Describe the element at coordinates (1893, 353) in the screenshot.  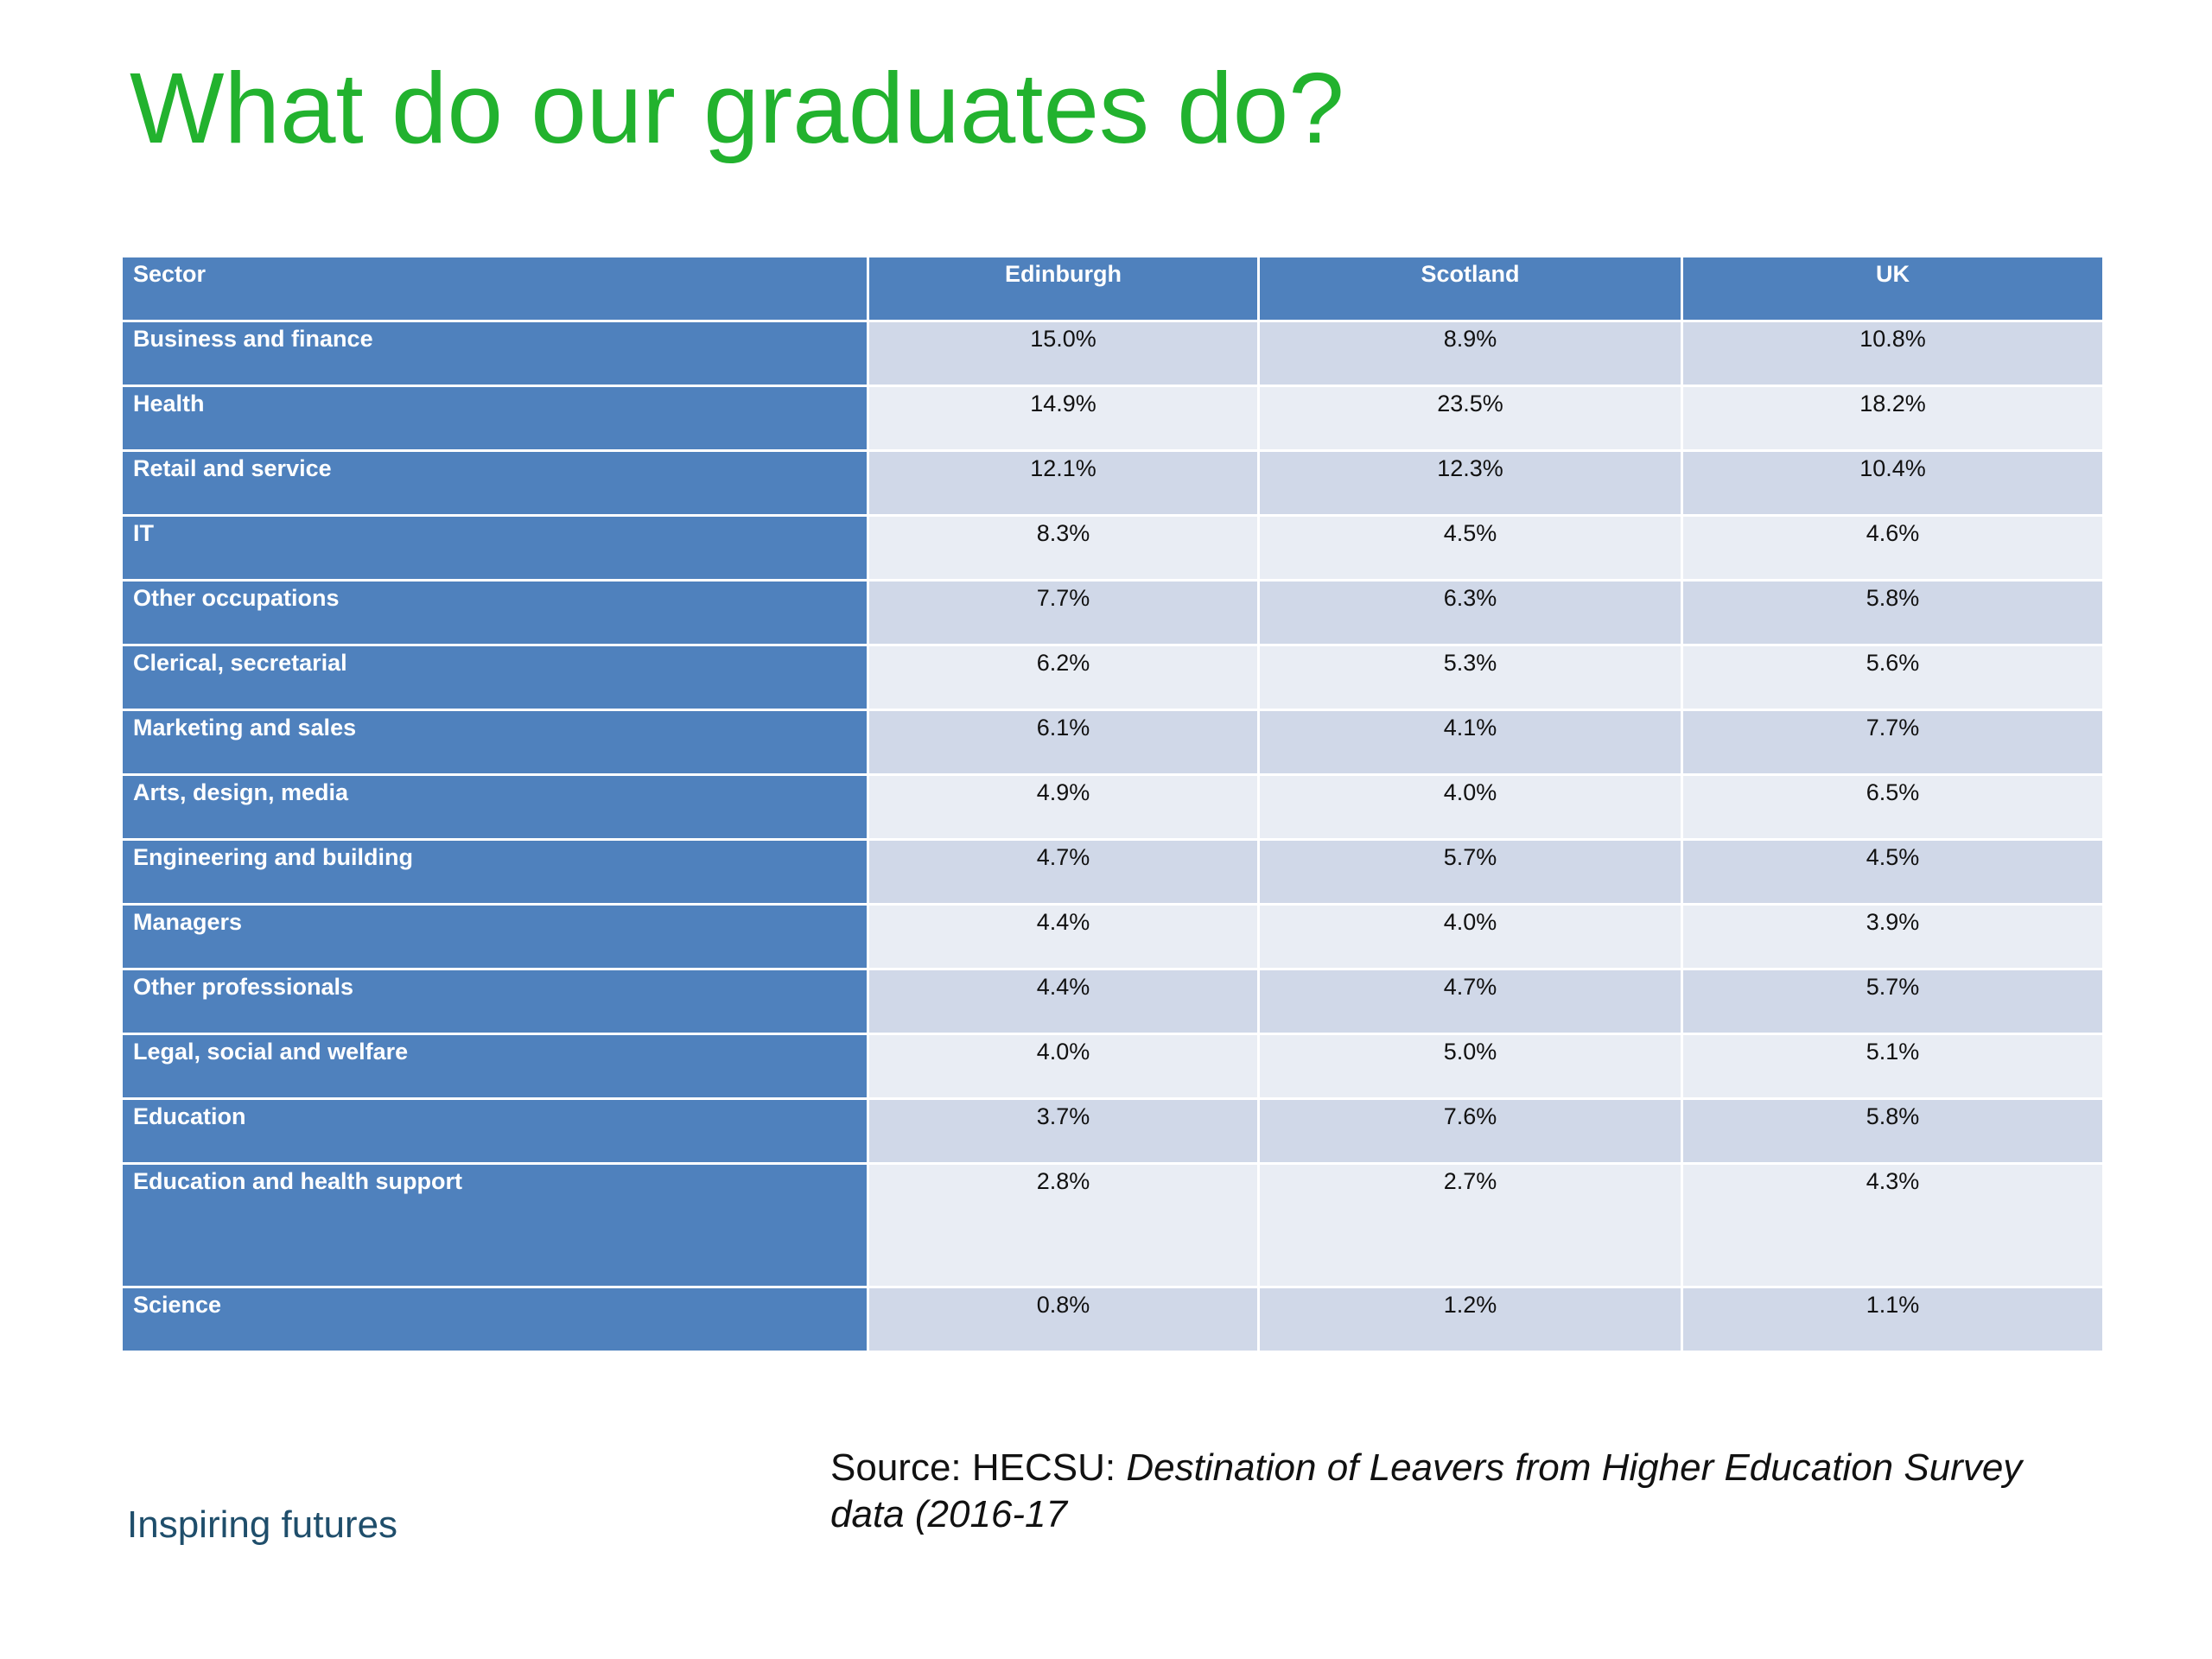
I see `uk-cell: 10.8%` at that location.